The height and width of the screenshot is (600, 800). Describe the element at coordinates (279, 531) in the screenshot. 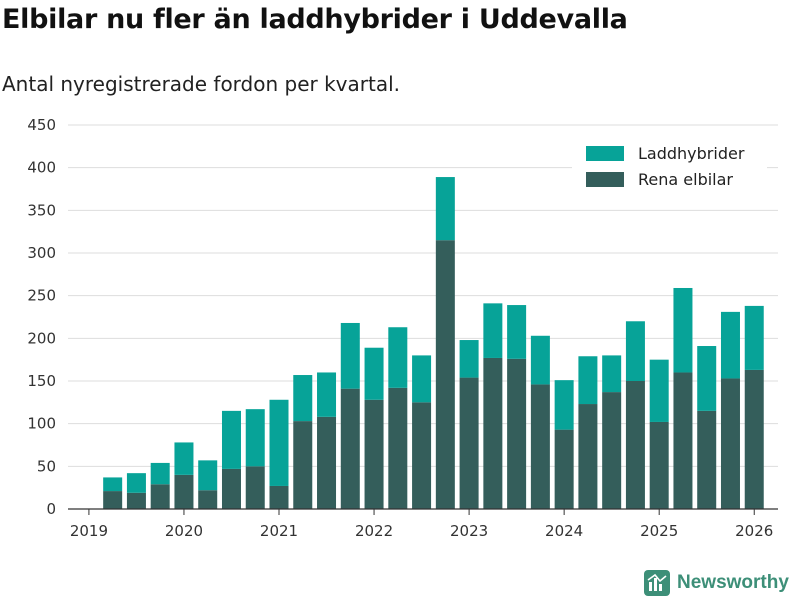

I see `x-tick-label: 2021` at that location.